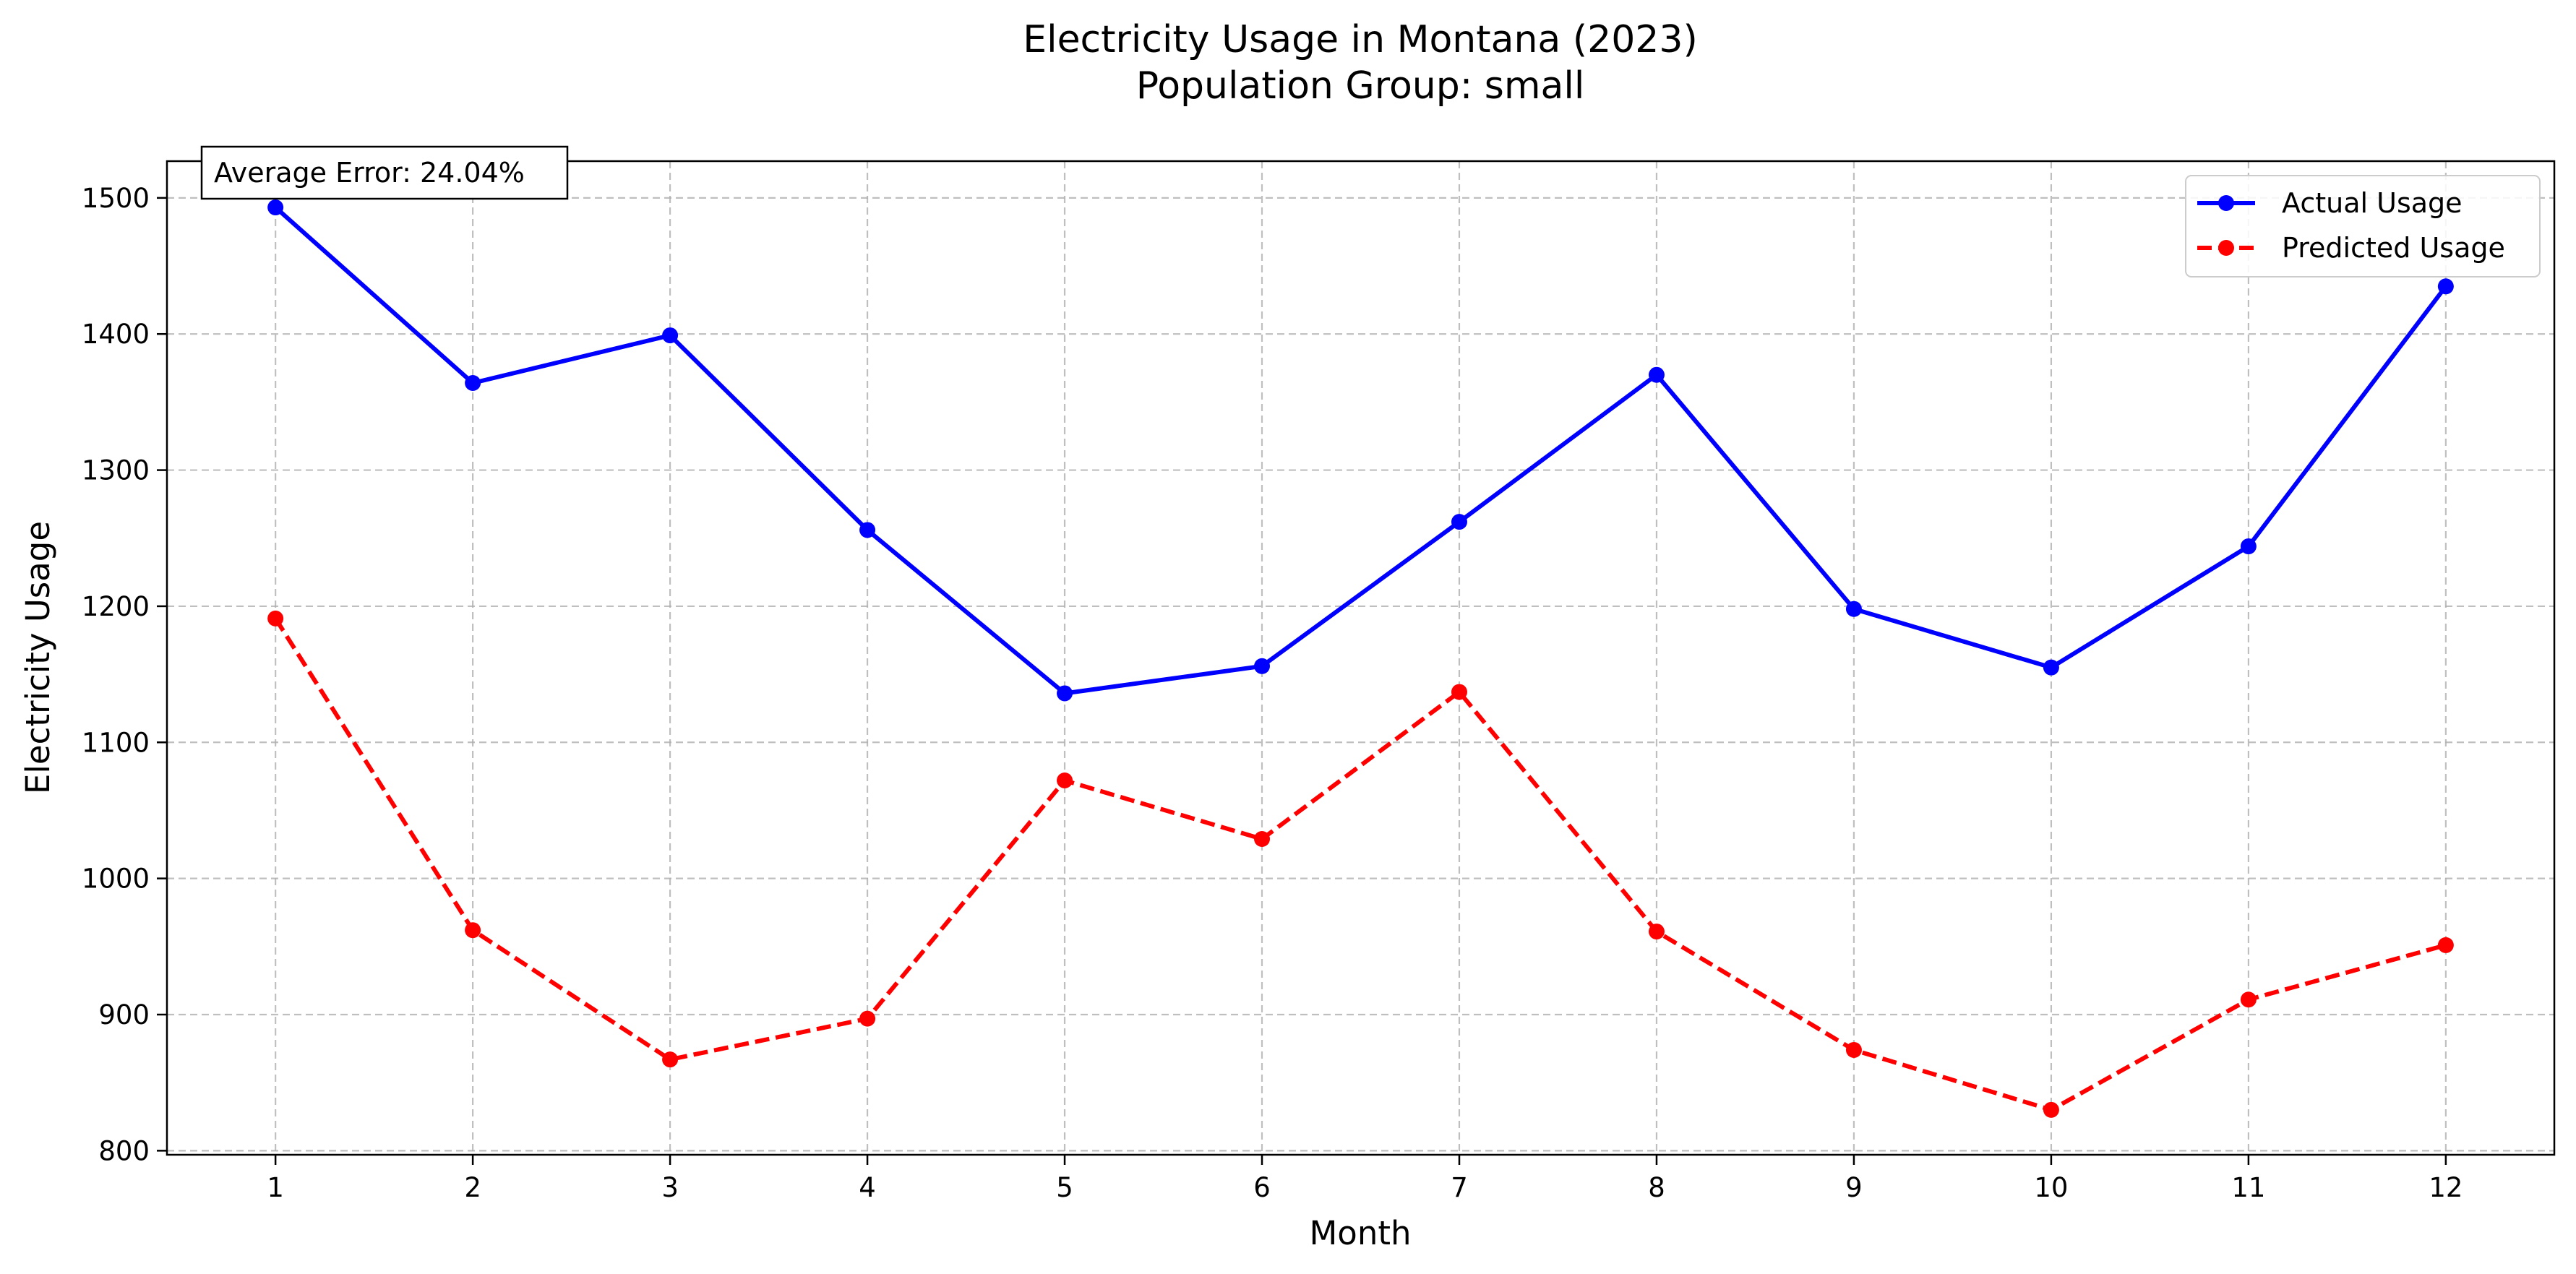 This screenshot has width=2576, height=1274. I want to click on legend-box, so click(2363, 226).